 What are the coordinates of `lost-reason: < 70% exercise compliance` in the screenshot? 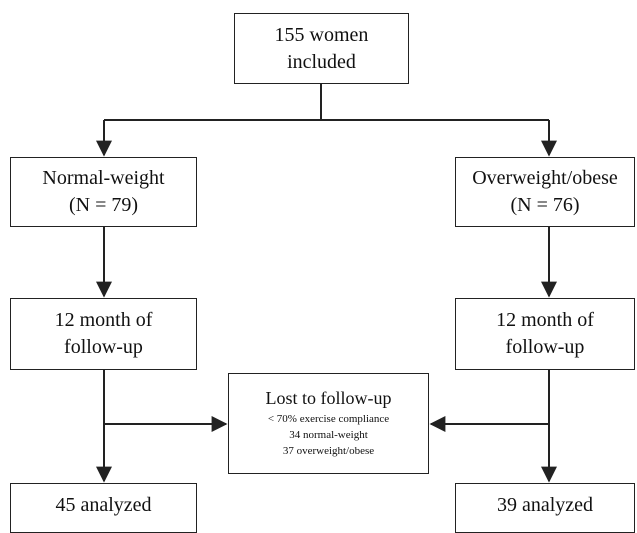 It's located at (328, 419).